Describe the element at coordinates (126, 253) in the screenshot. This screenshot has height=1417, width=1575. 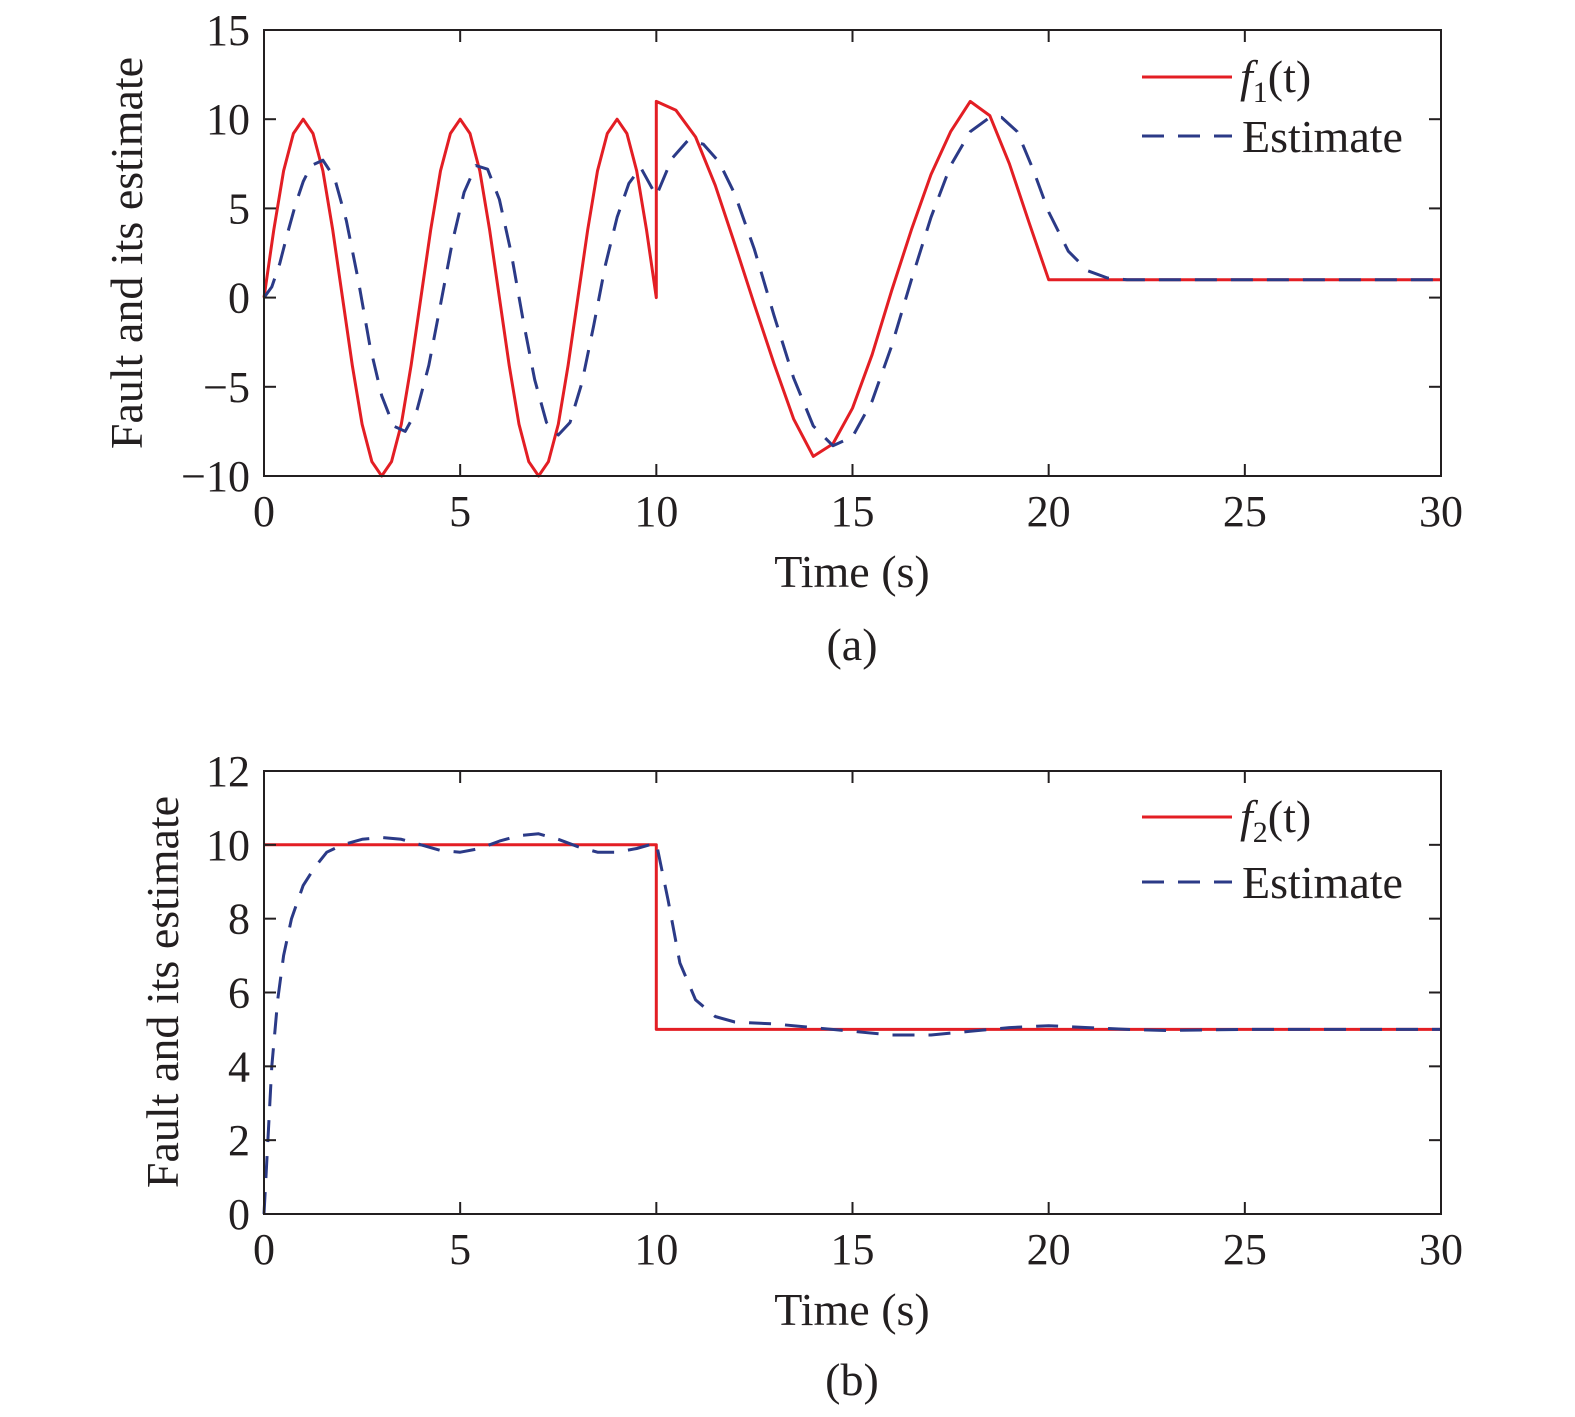
I see `a-y-axis-label: Fault and its estimate` at that location.